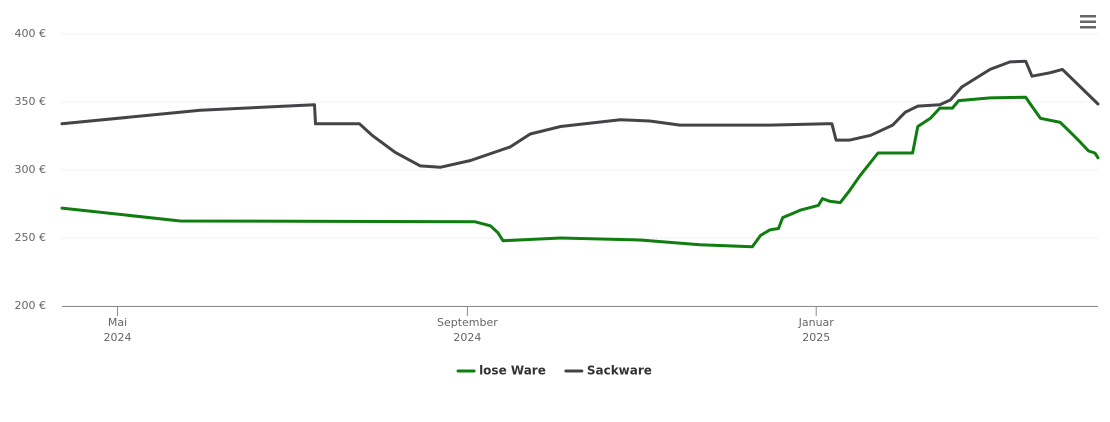 Image resolution: width=1110 pixels, height=422 pixels. What do you see at coordinates (816, 337) in the screenshot?
I see `x-tick-label: 2025` at bounding box center [816, 337].